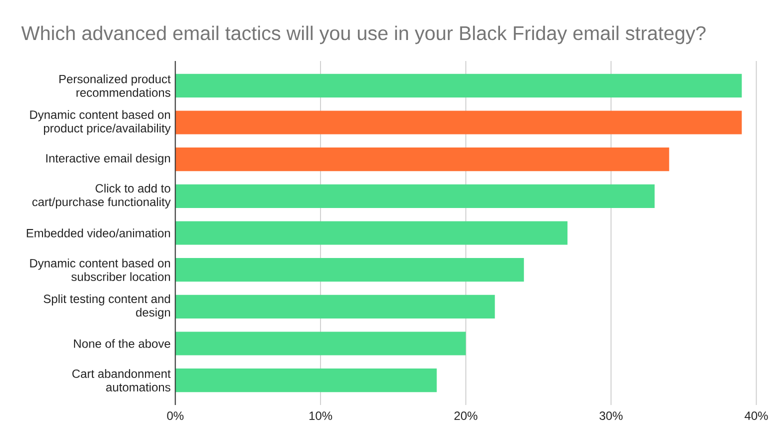 This screenshot has height=448, width=779. I want to click on x-tick-label: 0%, so click(175, 416).